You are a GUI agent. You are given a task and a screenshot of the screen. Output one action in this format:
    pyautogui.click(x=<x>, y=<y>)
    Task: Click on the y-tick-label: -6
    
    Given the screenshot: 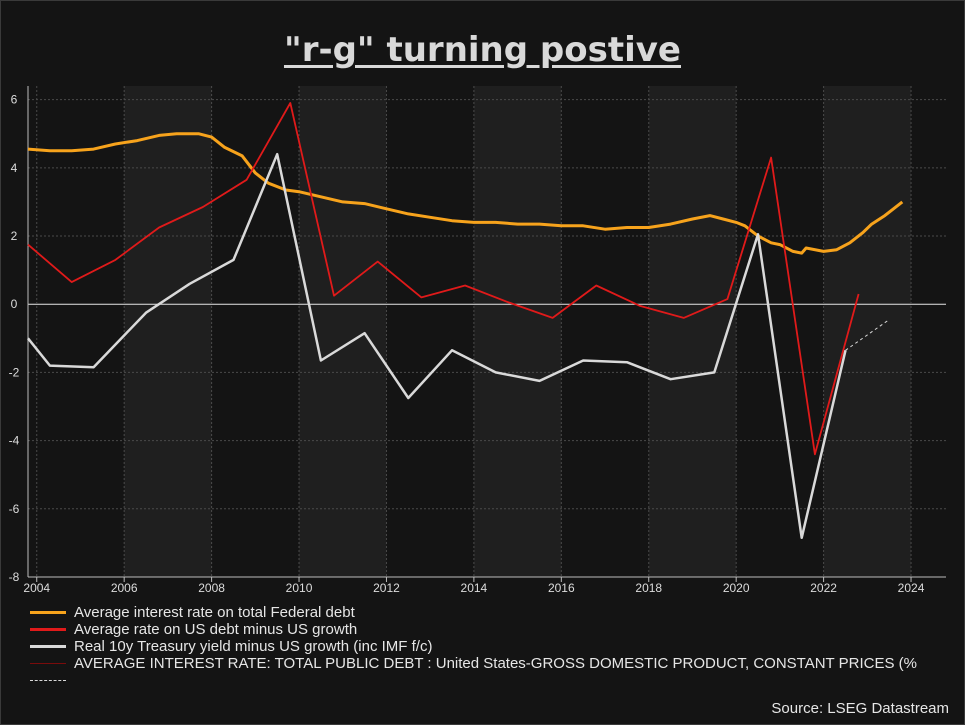 What is the action you would take?
    pyautogui.click(x=14, y=509)
    